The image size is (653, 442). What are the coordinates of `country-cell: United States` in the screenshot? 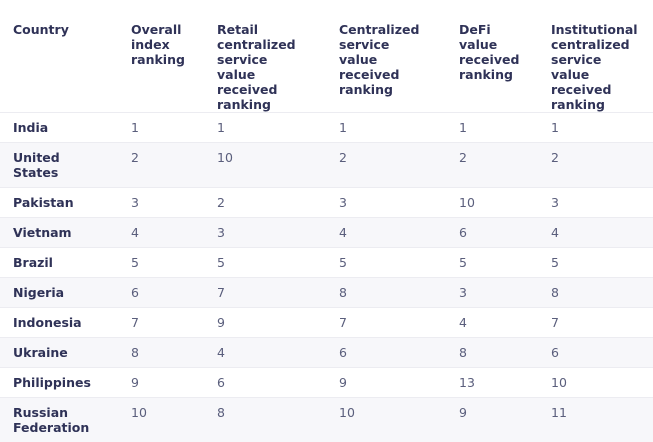 It's located at (59, 165).